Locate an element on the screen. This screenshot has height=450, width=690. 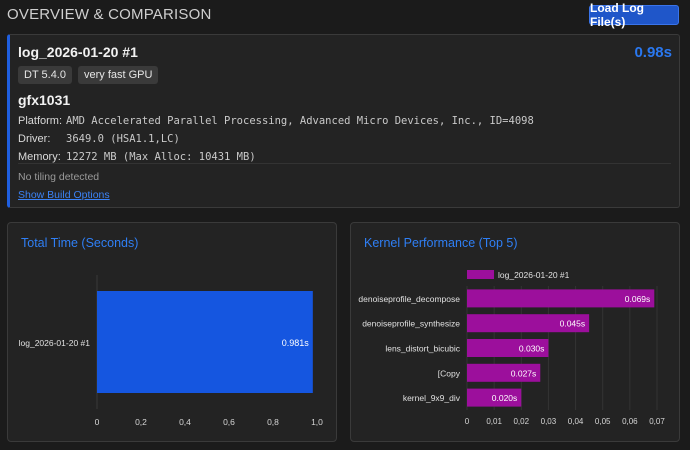
x-tick-label: 0,02 is located at coordinates (521, 421).